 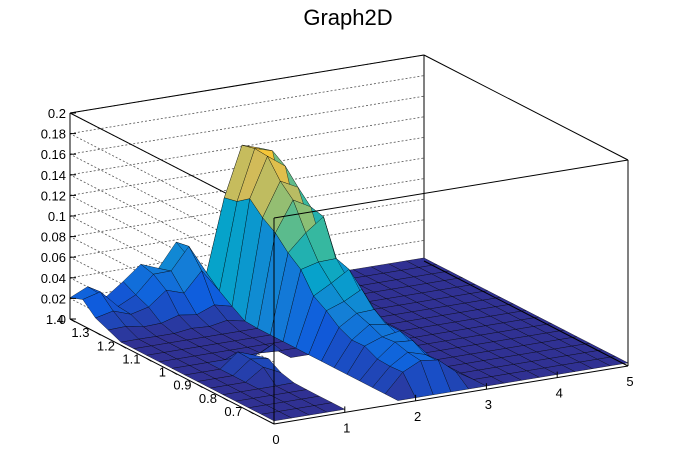 What do you see at coordinates (53, 134) in the screenshot?
I see `z-tick-label: 0.18` at bounding box center [53, 134].